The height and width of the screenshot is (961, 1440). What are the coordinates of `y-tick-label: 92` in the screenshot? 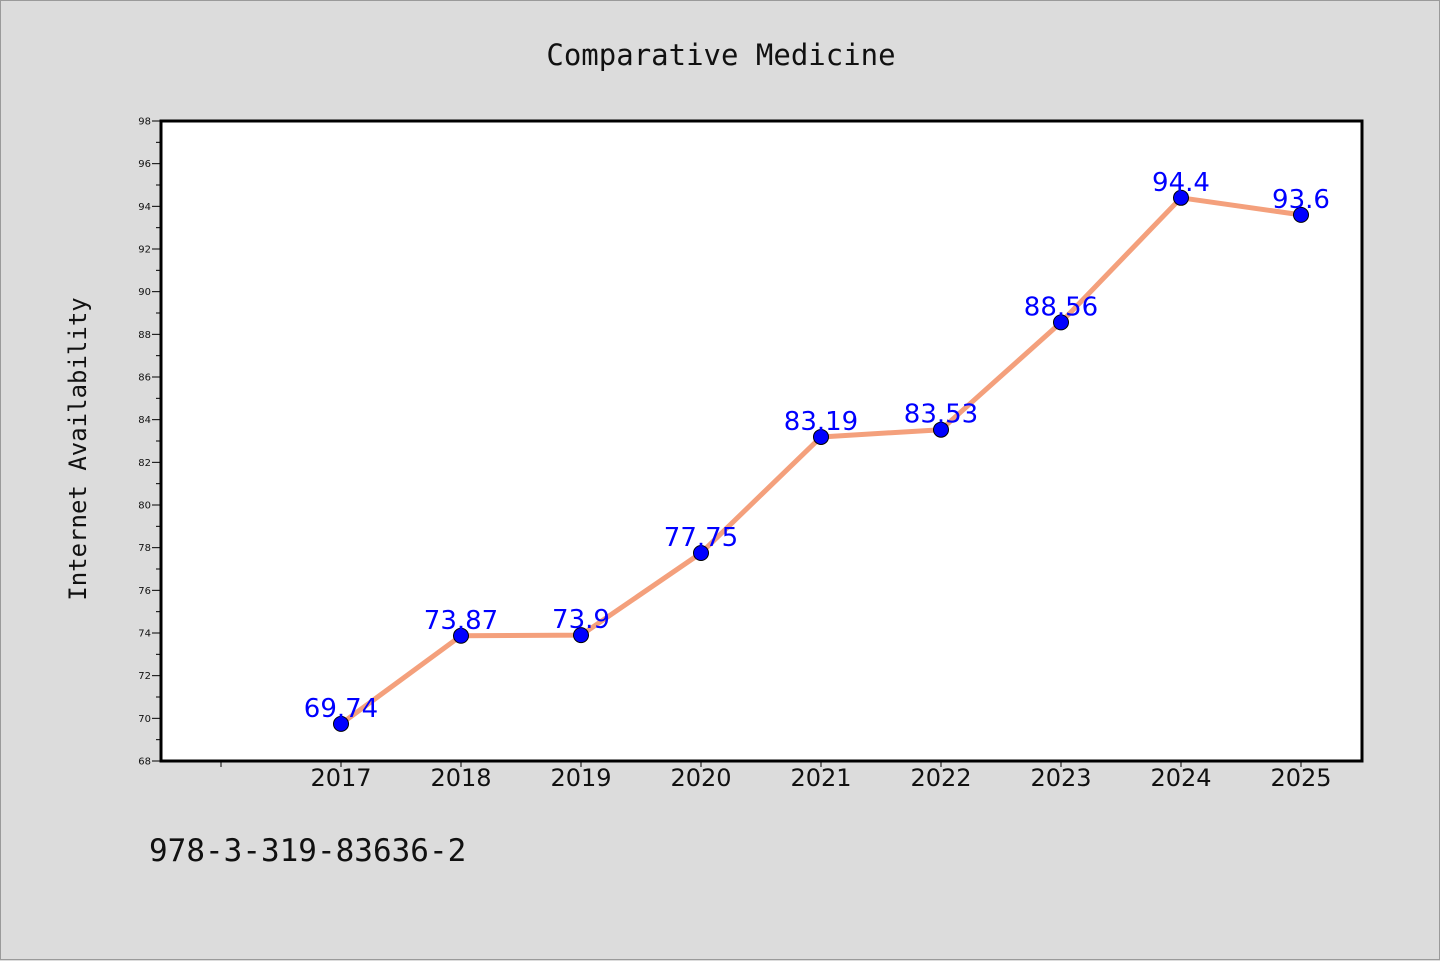 It's located at (144, 250).